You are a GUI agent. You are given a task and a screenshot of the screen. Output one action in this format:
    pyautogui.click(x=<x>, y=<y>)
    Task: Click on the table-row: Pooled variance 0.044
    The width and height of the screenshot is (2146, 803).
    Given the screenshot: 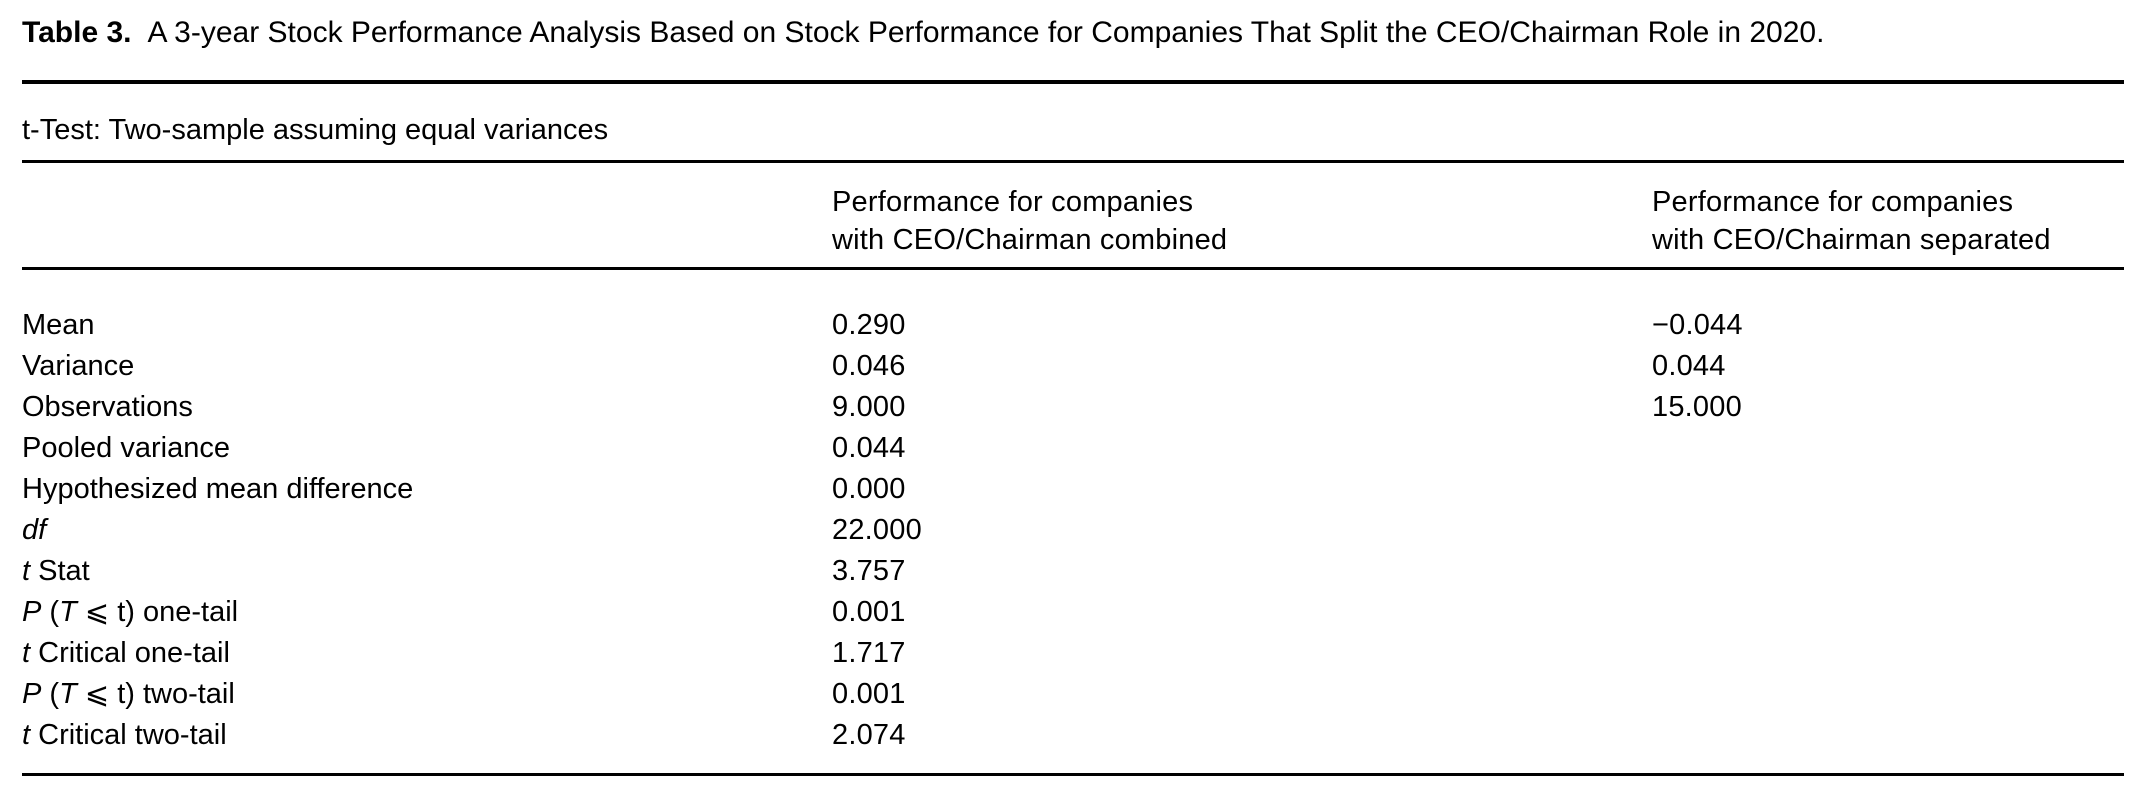 What is the action you would take?
    pyautogui.click(x=1073, y=448)
    